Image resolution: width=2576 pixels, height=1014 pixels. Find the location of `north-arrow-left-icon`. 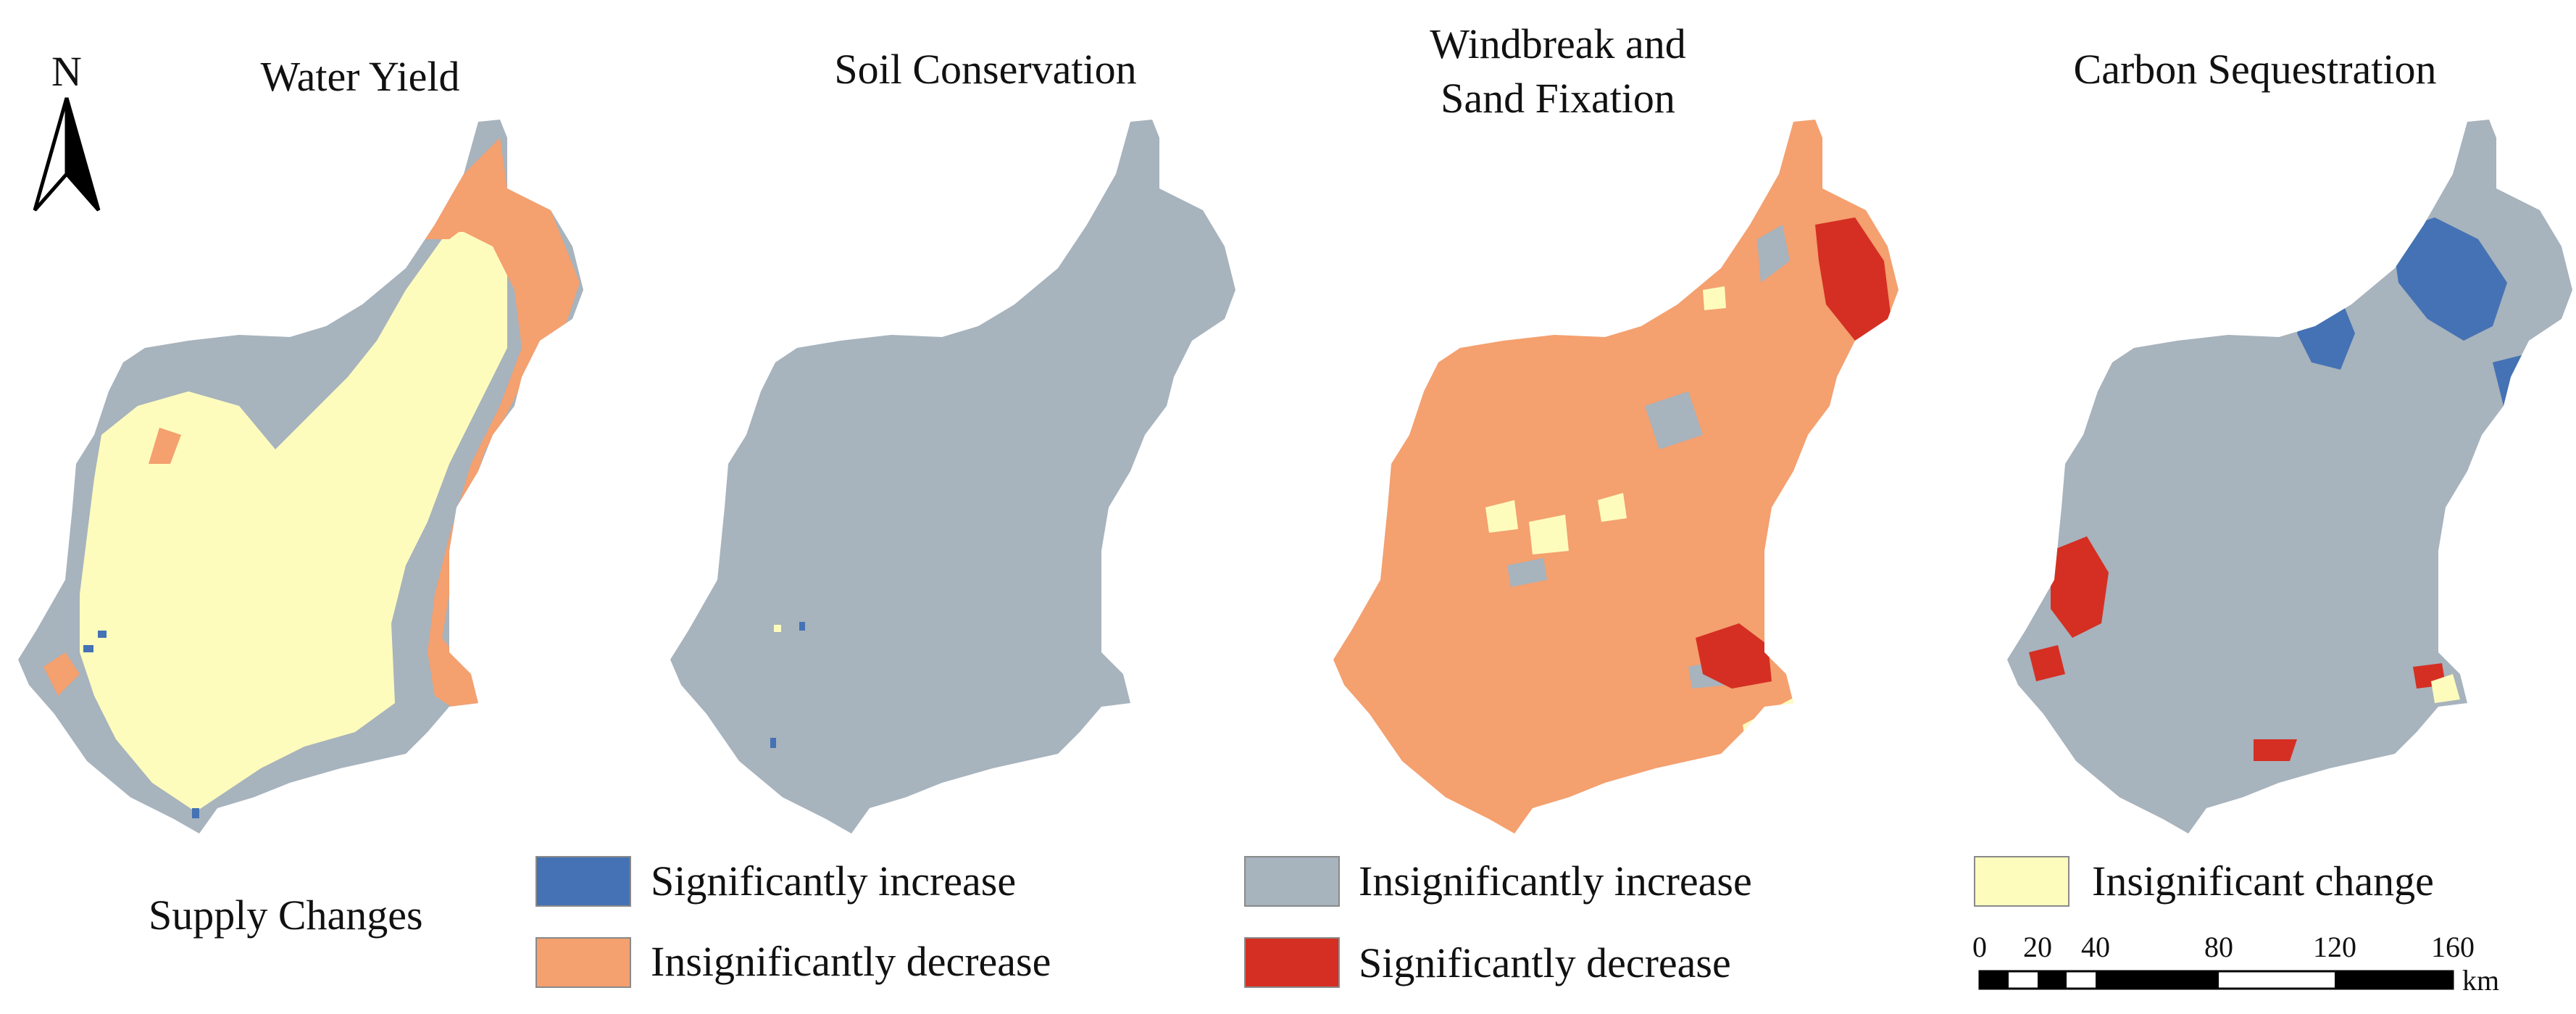

north-arrow-left-icon is located at coordinates (51, 155).